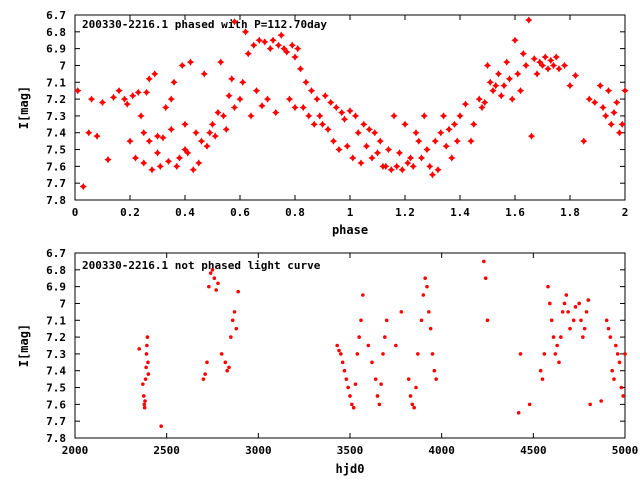 The height and width of the screenshot is (480, 640). I want to click on y-tick-label: 7.7, so click(56, 421).